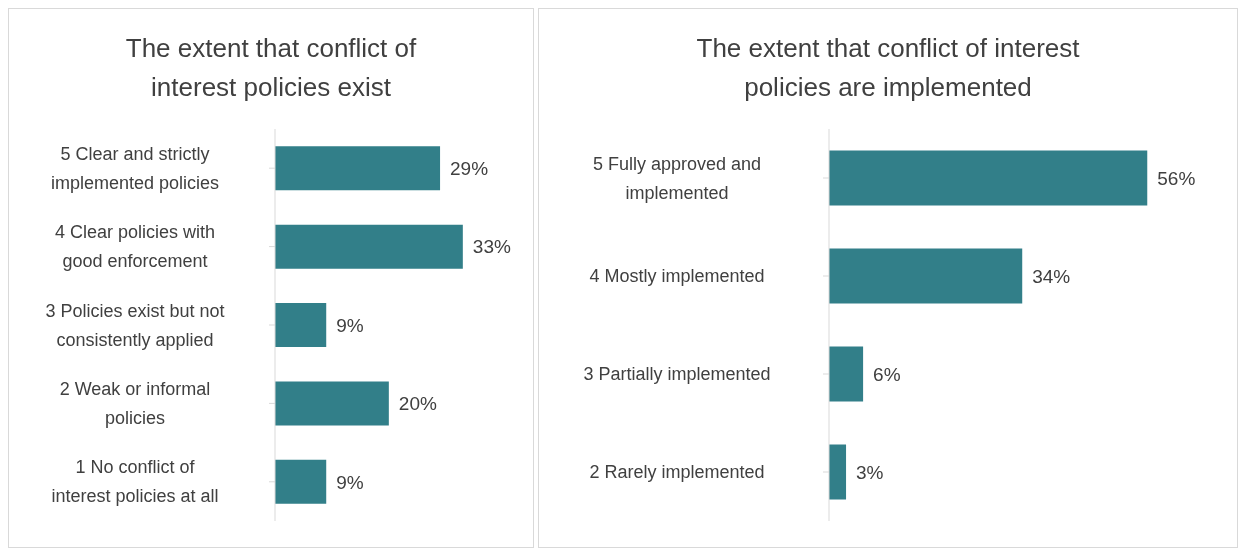 This screenshot has width=1246, height=552. I want to click on y-tick-label: 3 Partially implemented, so click(677, 374).